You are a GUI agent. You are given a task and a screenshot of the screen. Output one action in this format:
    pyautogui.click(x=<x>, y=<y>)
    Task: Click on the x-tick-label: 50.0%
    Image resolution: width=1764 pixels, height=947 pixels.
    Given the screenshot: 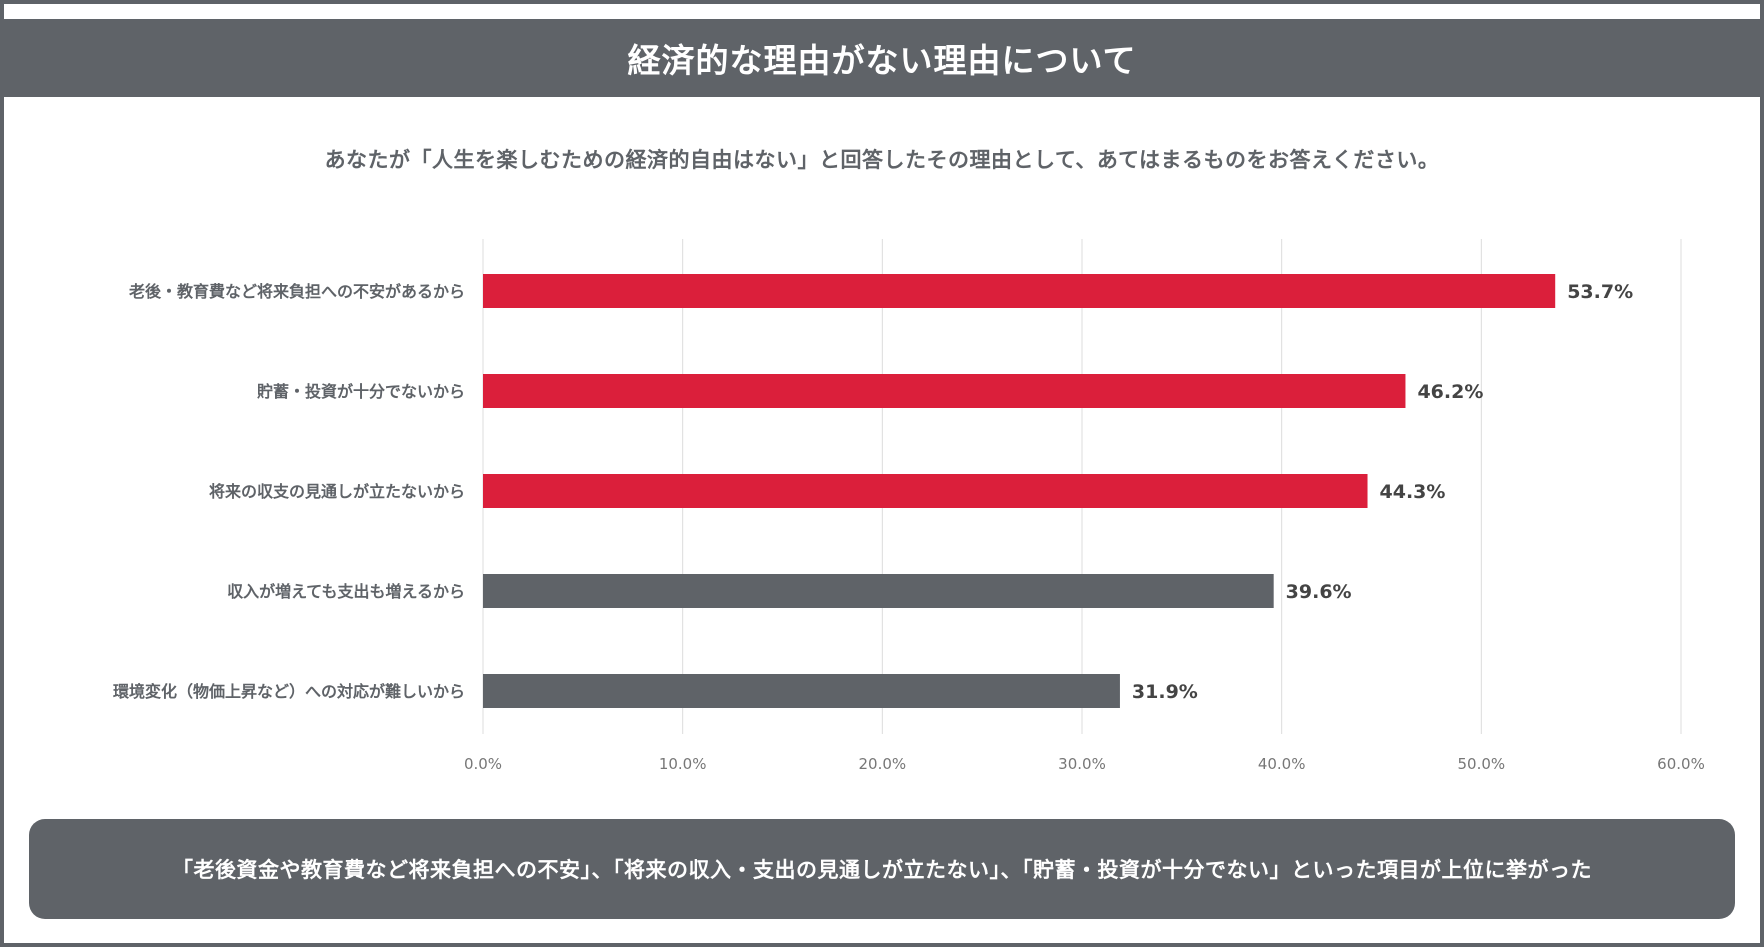 What is the action you would take?
    pyautogui.click(x=1482, y=764)
    